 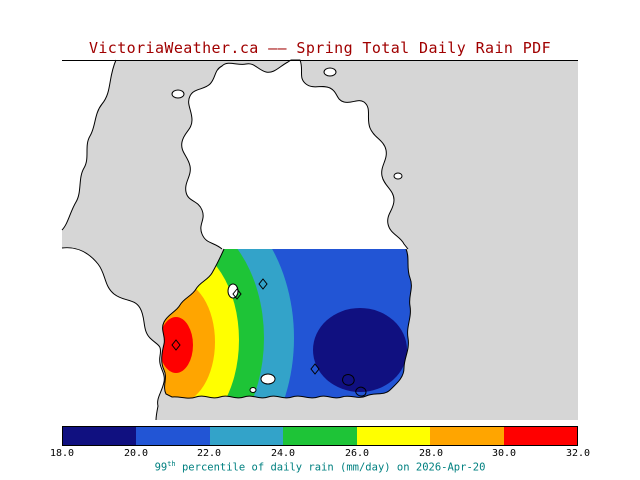 I want to click on coastline-southwest, so click(x=113, y=334).